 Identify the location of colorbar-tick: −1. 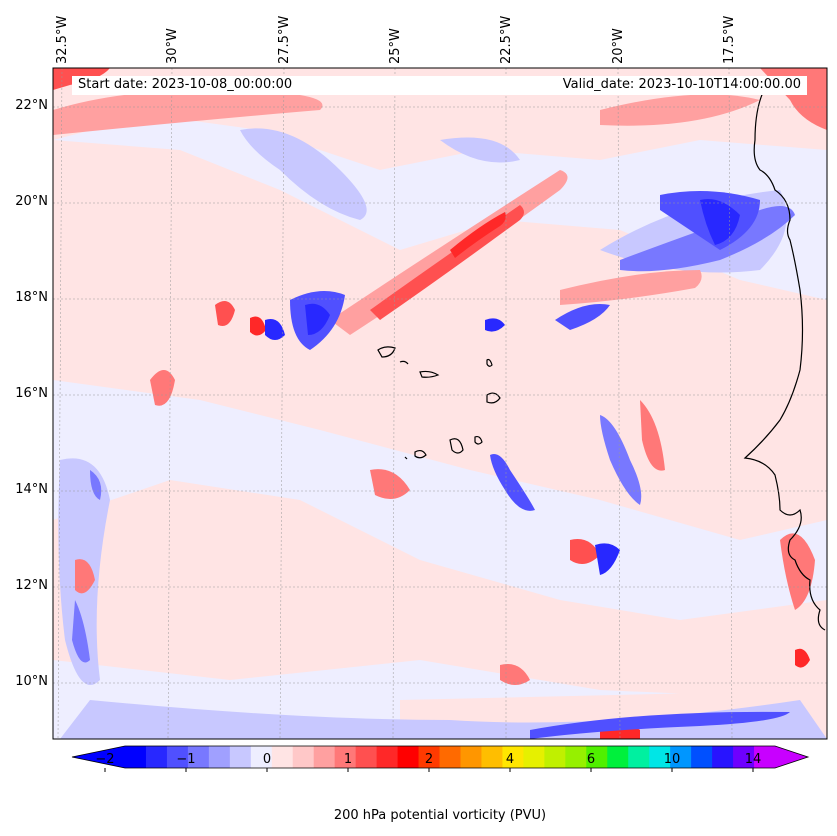
(186, 759).